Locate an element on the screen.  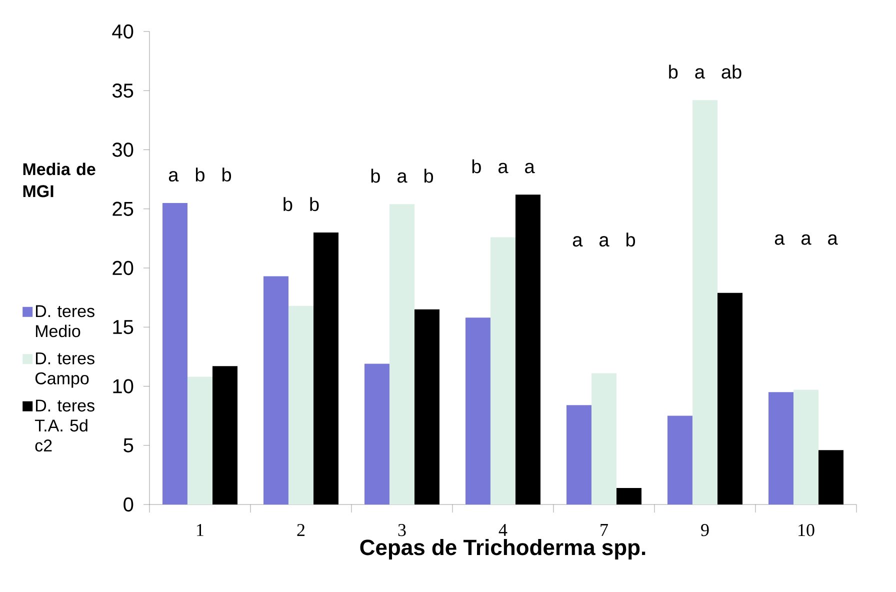
annotation: b a a is located at coordinates (503, 166).